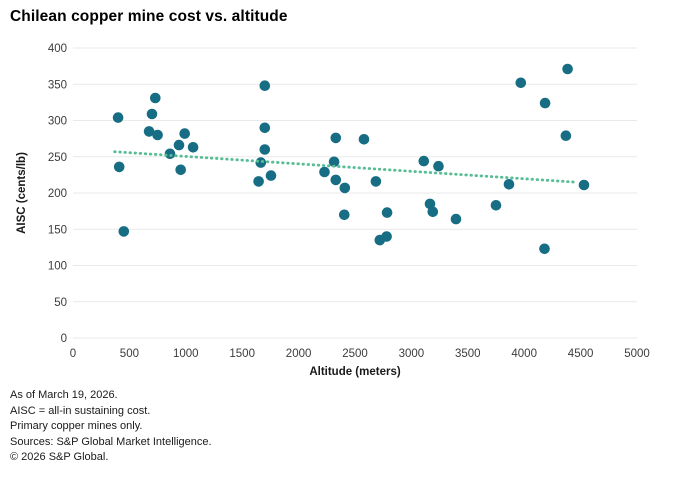 The height and width of the screenshot is (478, 674). What do you see at coordinates (60, 303) in the screenshot?
I see `y-tick-label: 50` at bounding box center [60, 303].